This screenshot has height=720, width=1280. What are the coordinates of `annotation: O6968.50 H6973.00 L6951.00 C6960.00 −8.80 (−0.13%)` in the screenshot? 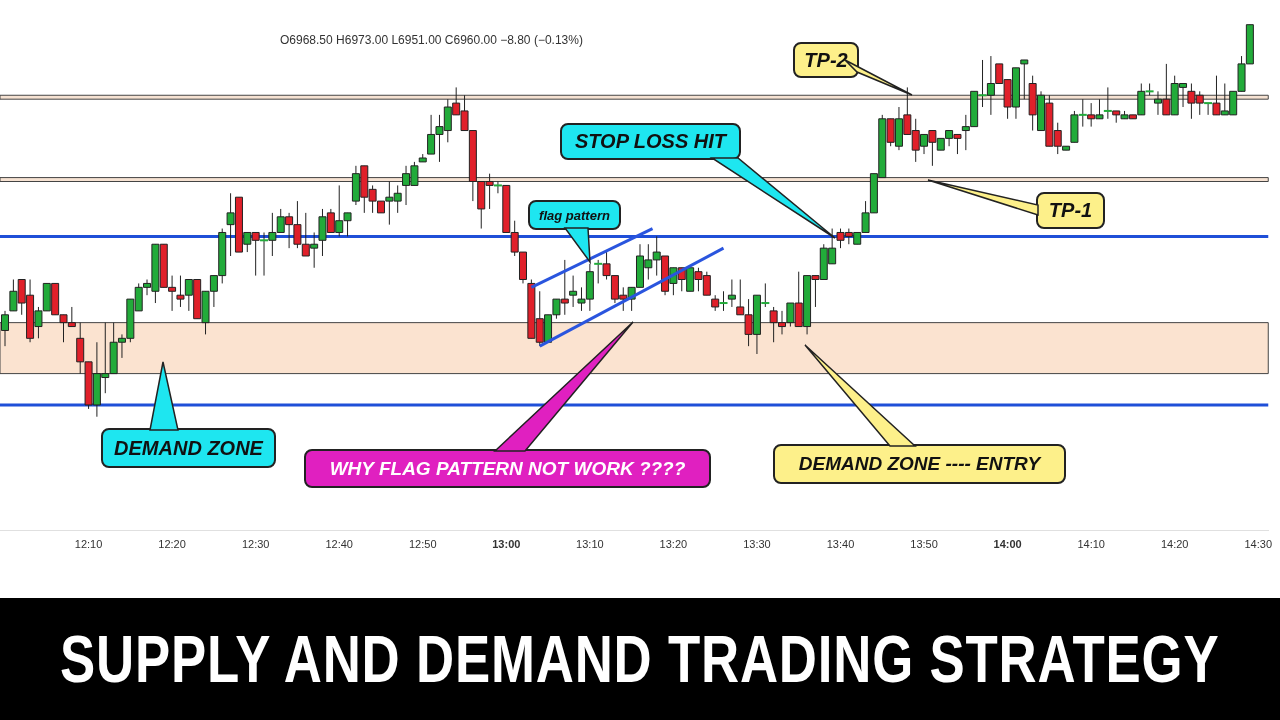 It's located at (432, 40).